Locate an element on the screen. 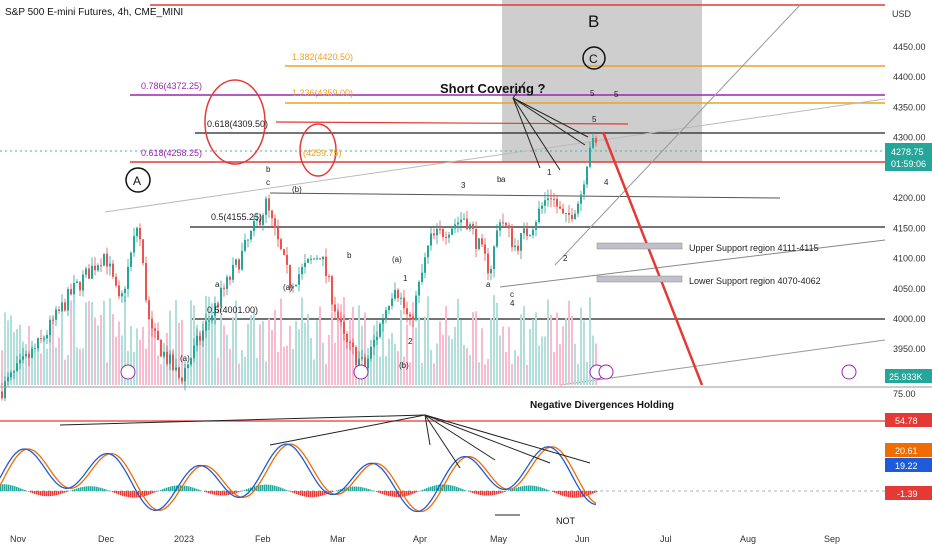 Image resolution: width=932 pixels, height=550 pixels. volume-badge is located at coordinates (908, 376).